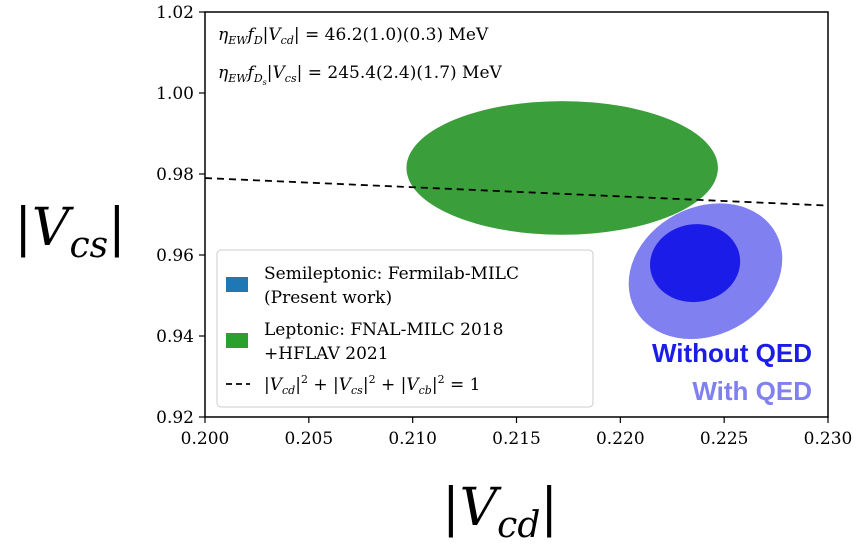  I want to click on y-tick-label: 0.96, so click(175, 256).